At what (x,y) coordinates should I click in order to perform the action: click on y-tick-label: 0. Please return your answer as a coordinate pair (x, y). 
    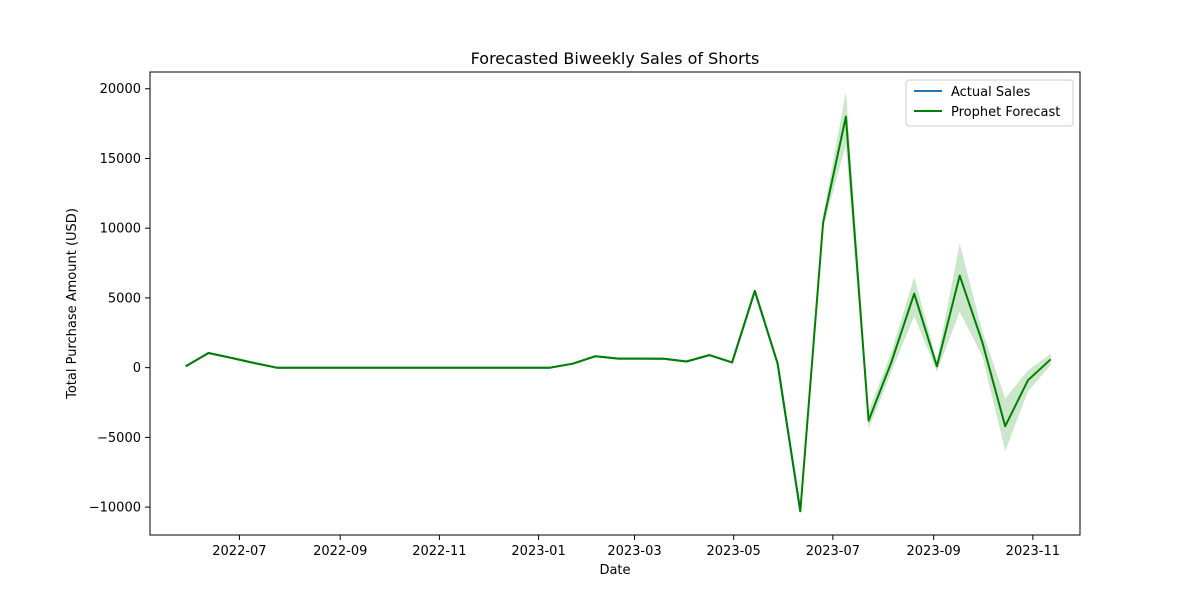
    Looking at the image, I should click on (137, 368).